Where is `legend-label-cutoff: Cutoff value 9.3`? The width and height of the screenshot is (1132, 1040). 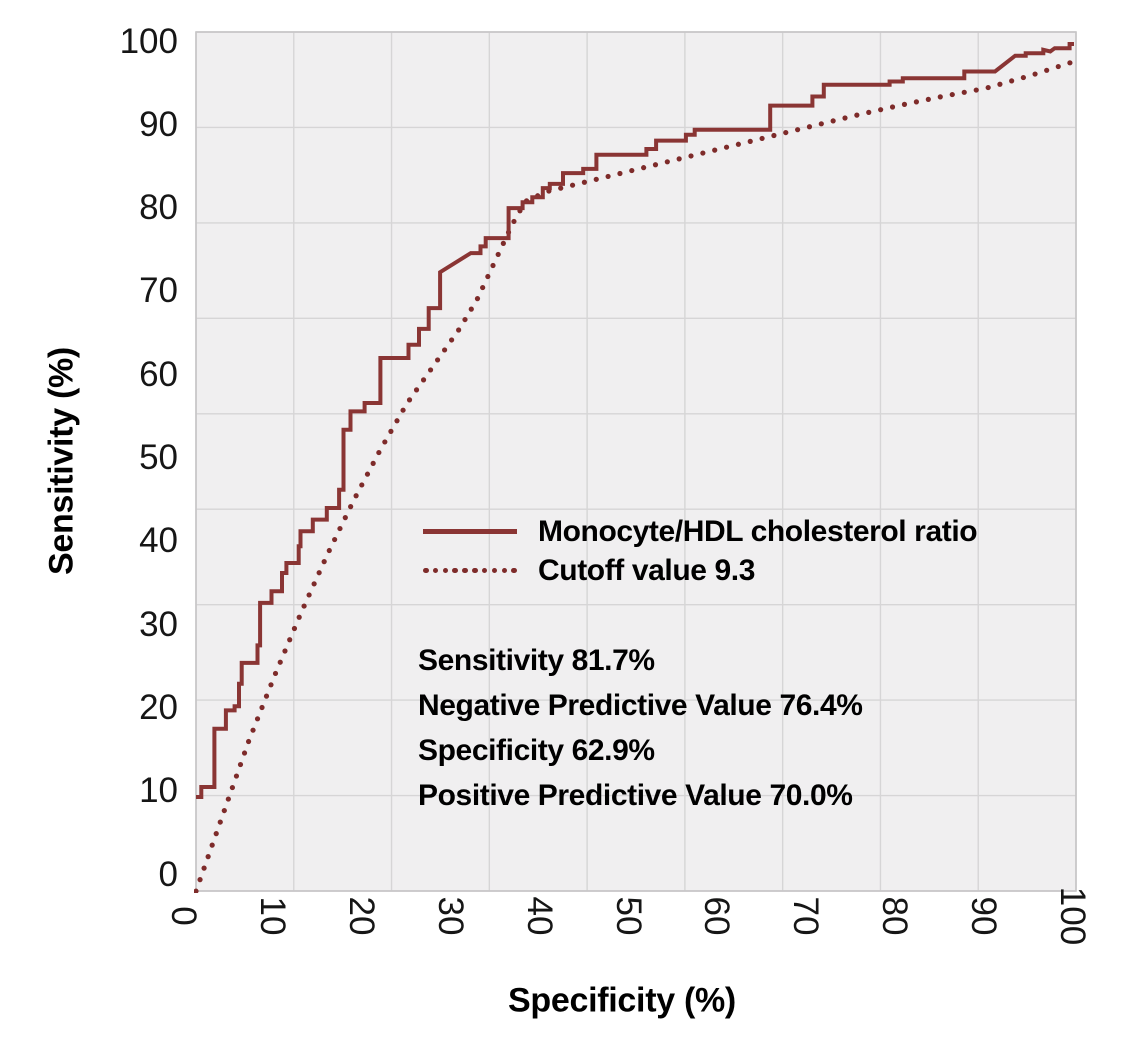 legend-label-cutoff: Cutoff value 9.3 is located at coordinates (646, 570).